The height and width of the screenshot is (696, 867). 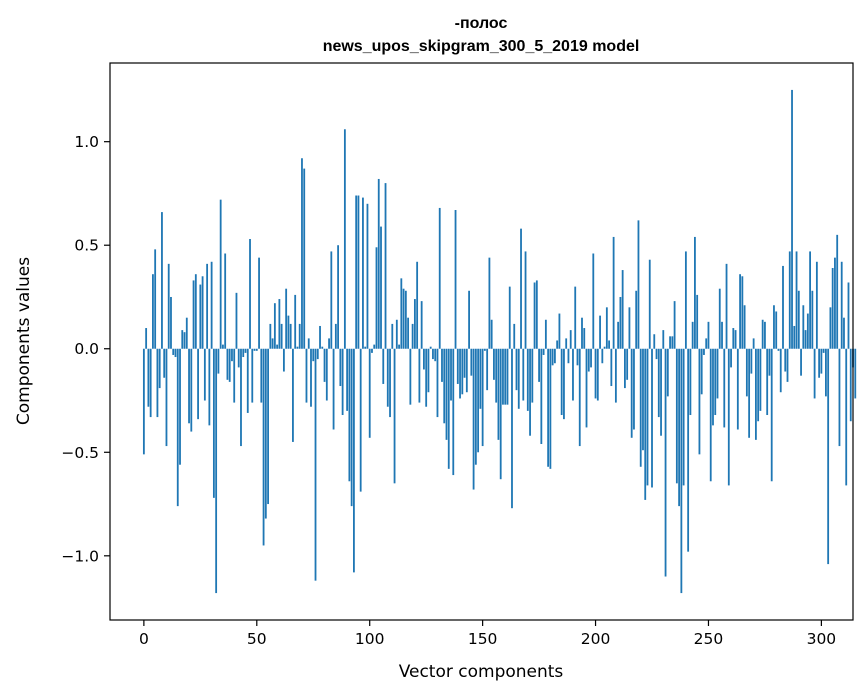 What do you see at coordinates (596, 639) in the screenshot?
I see `x-tick-label: 200` at bounding box center [596, 639].